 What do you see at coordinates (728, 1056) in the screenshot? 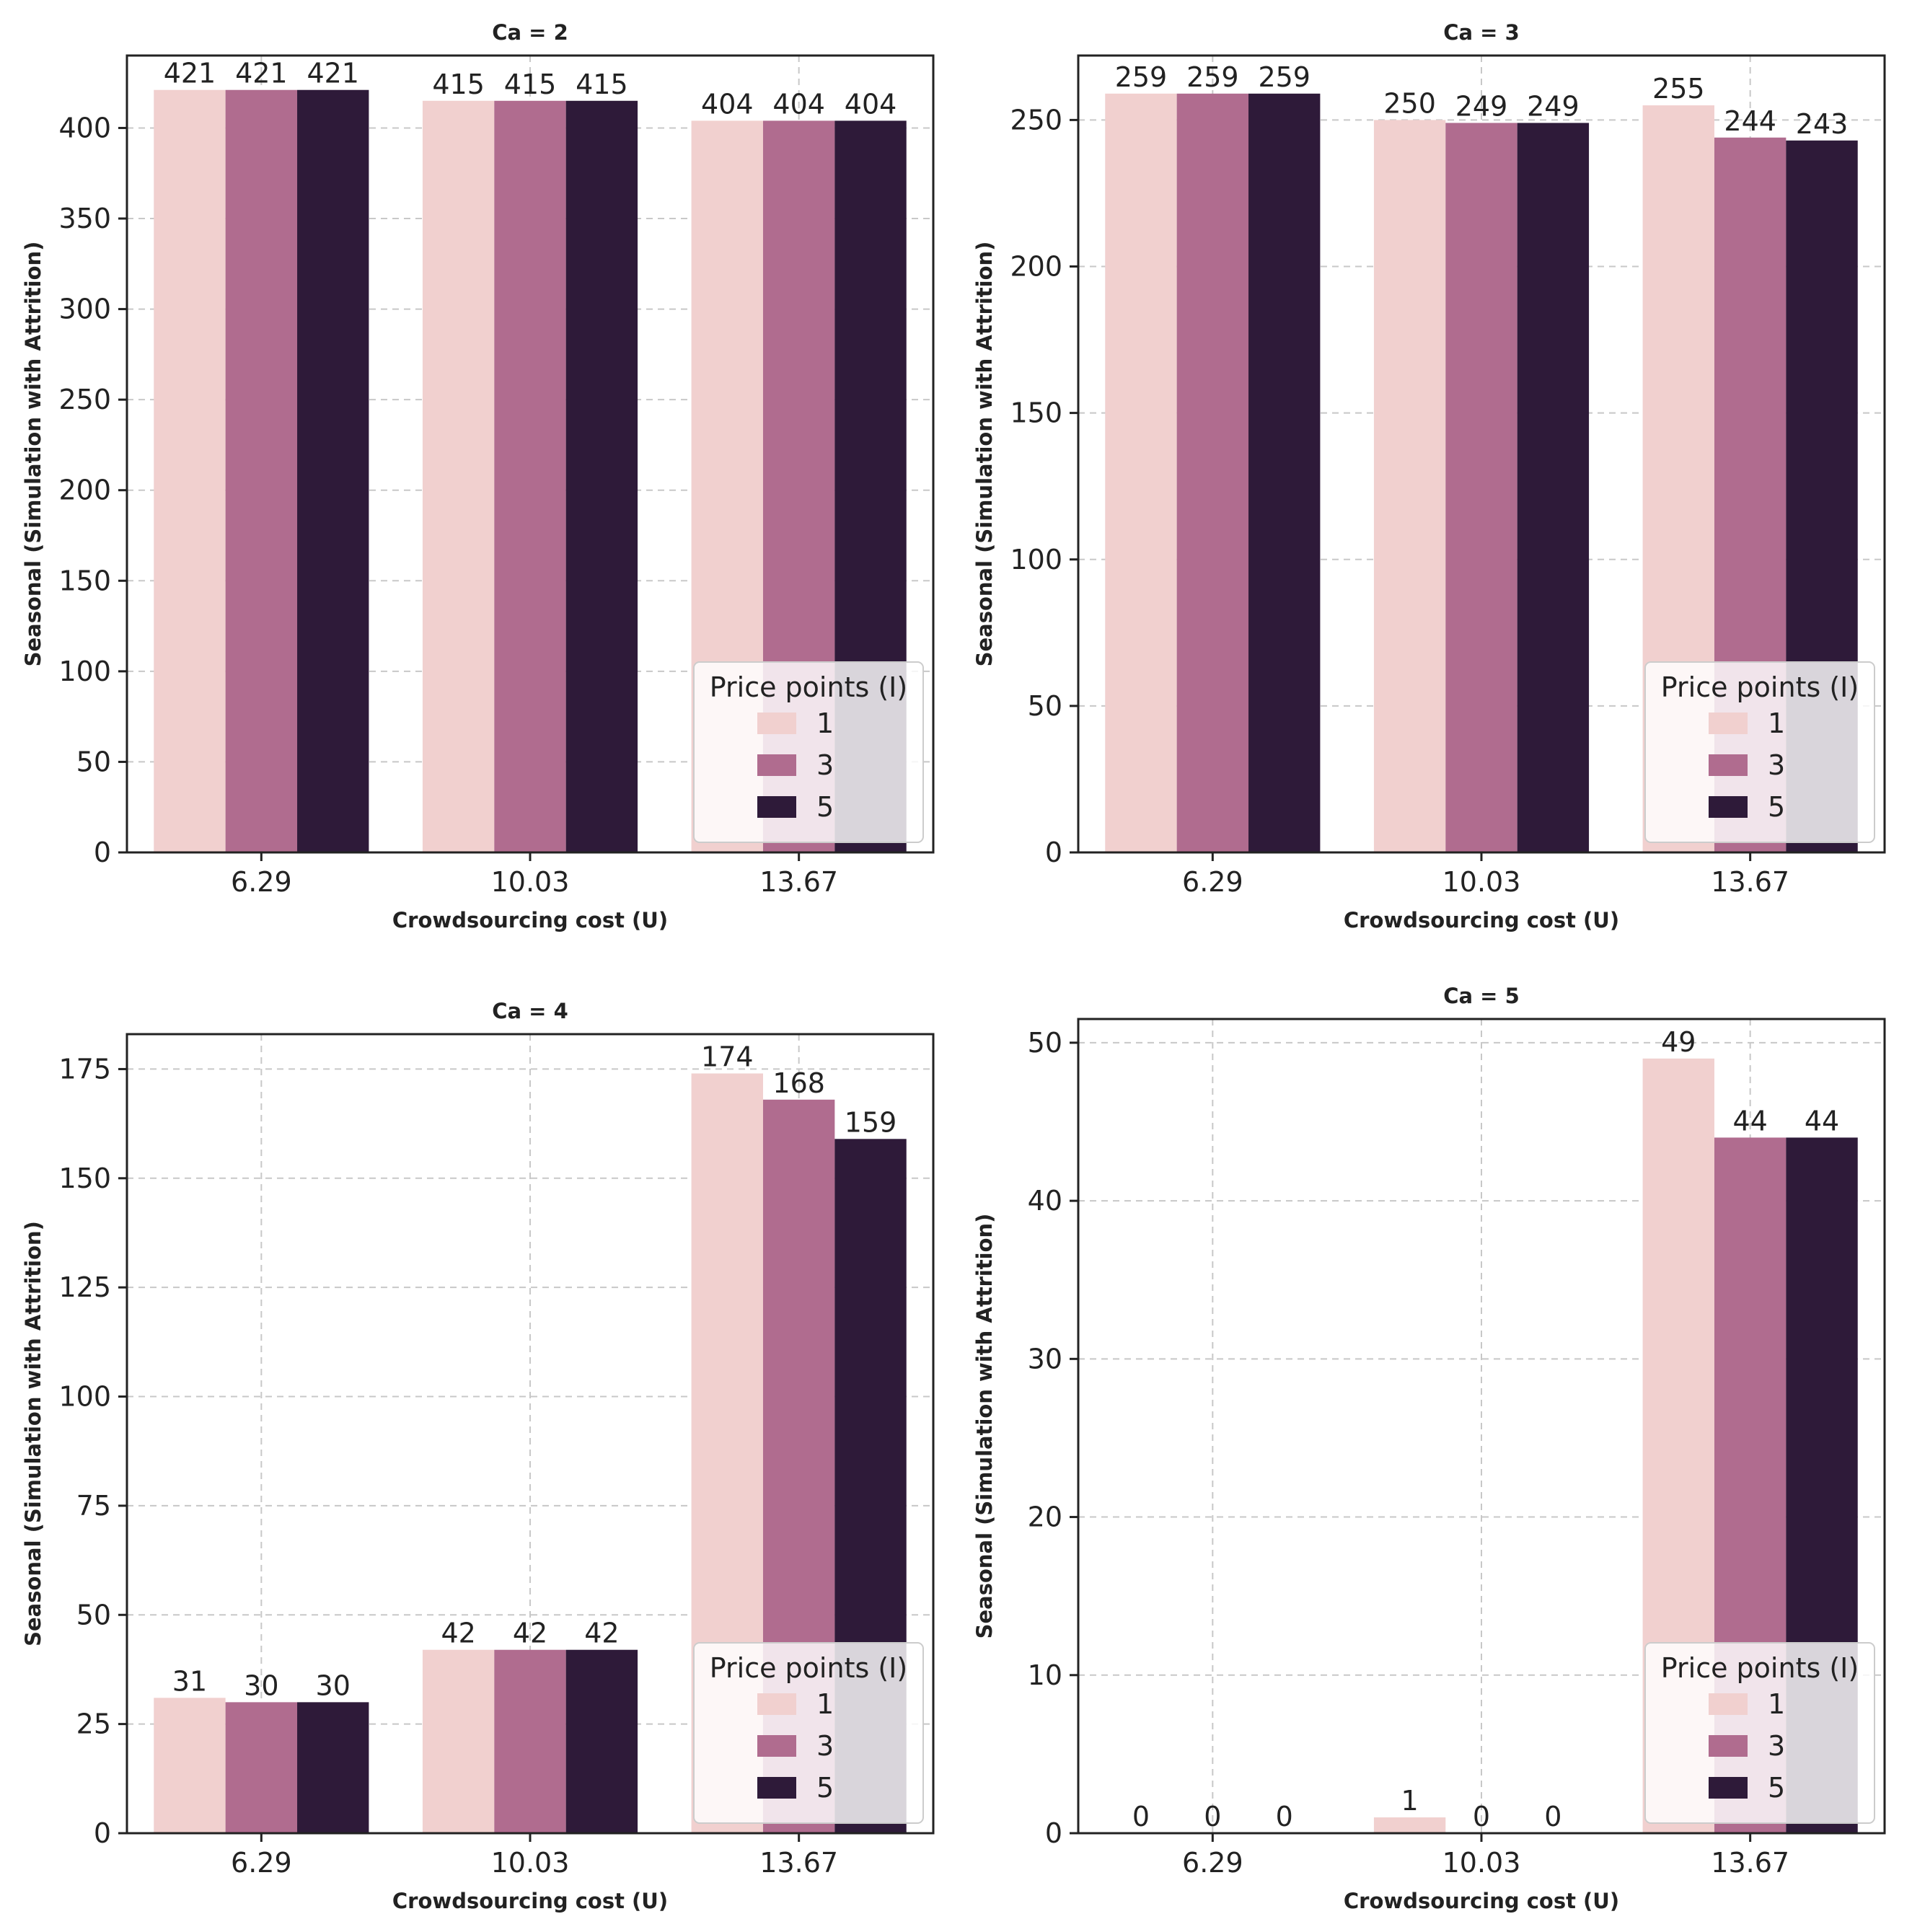
I see `bar-value-label: 174` at bounding box center [728, 1056].